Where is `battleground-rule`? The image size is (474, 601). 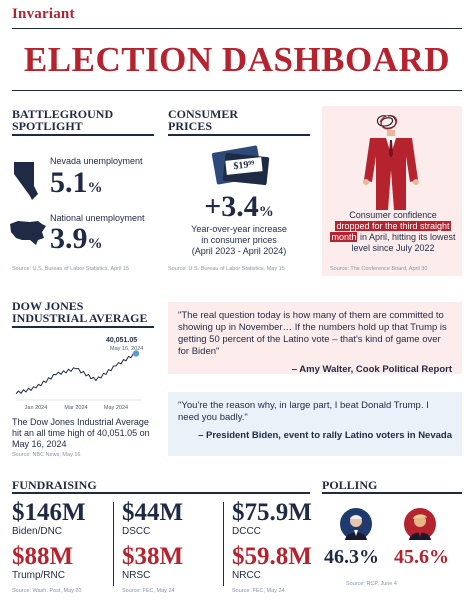 battleground-rule is located at coordinates (83, 135).